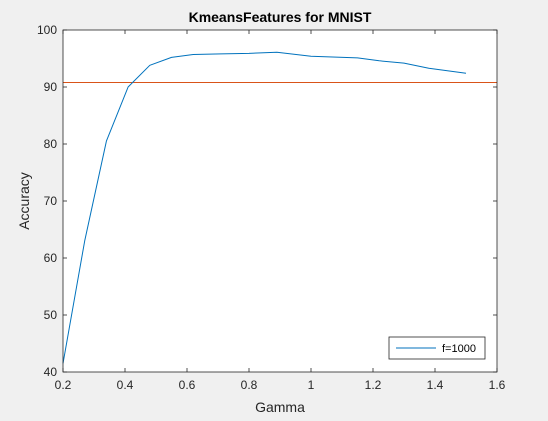 Image resolution: width=548 pixels, height=421 pixels. Describe the element at coordinates (459, 349) in the screenshot. I see `legend-label: f=1000` at that location.